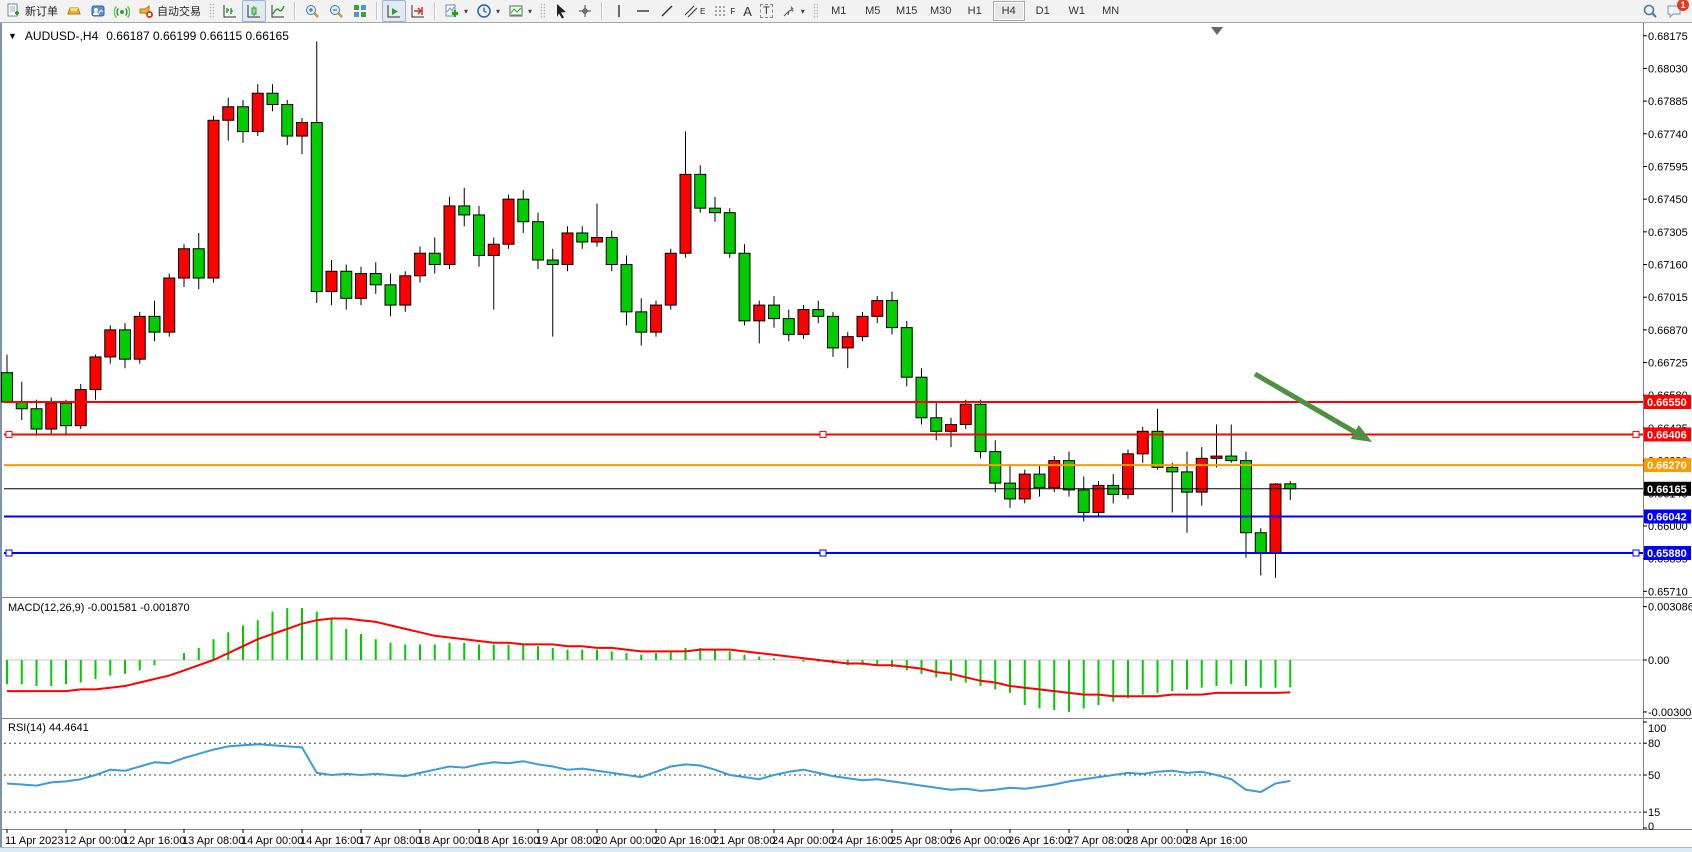 The width and height of the screenshot is (1692, 852). Describe the element at coordinates (802, 11) in the screenshot. I see `arrows-dropdown-caret: ▾` at that location.